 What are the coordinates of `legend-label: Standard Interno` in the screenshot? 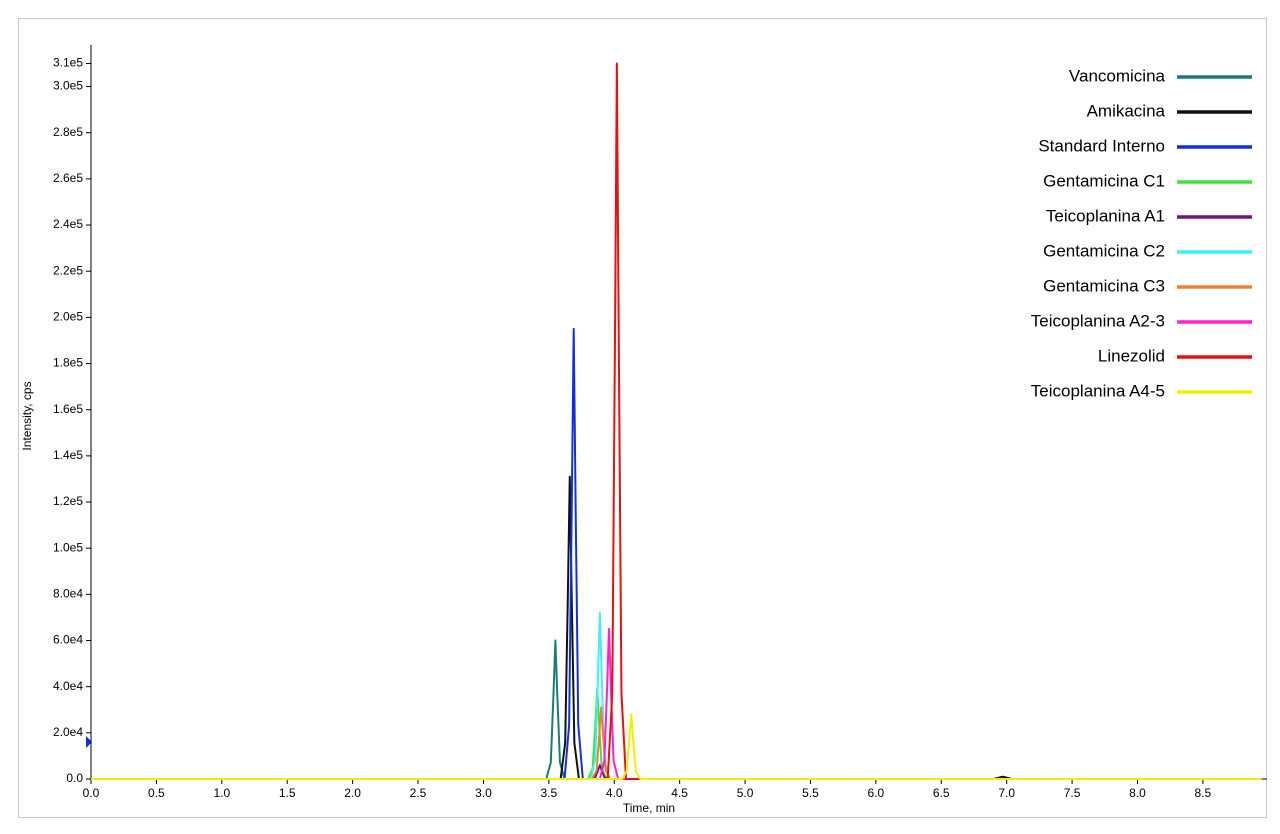 It's located at (1101, 145).